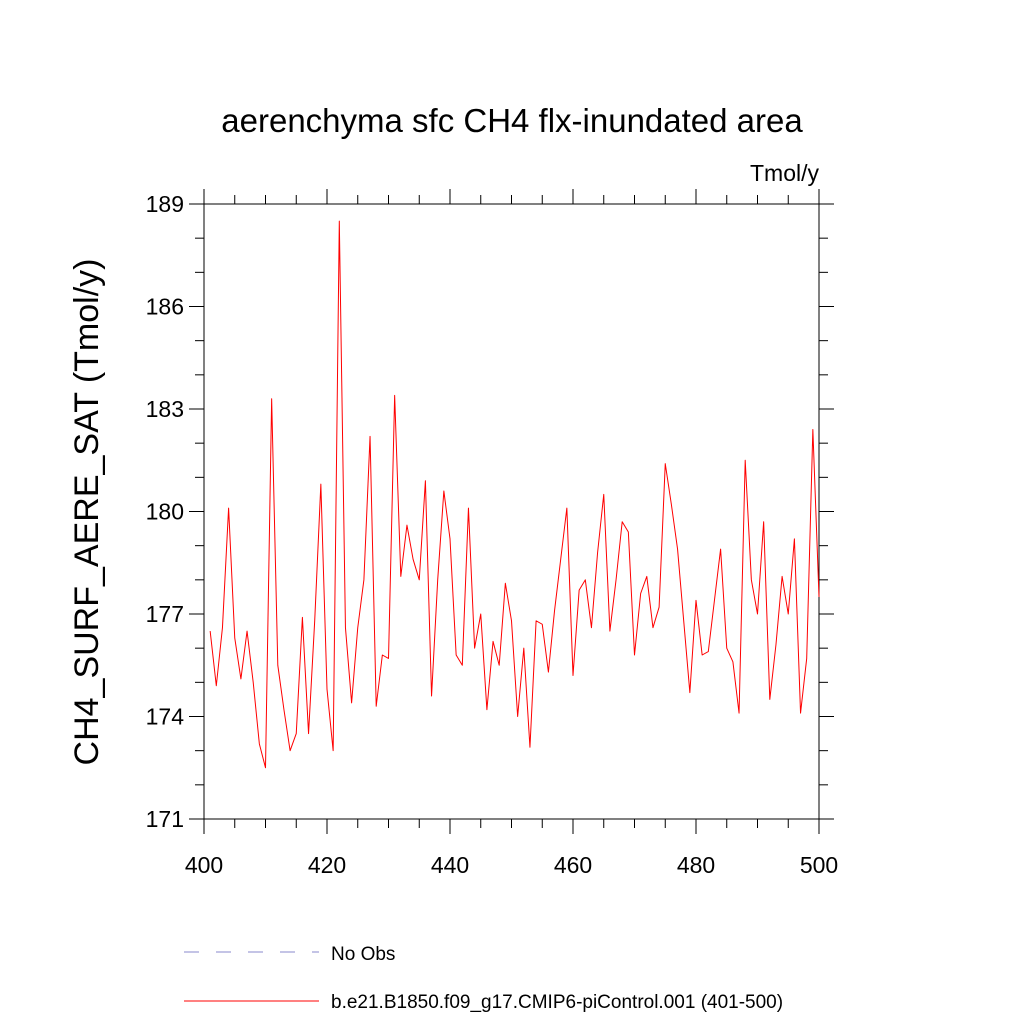 This screenshot has width=1024, height=1024. Describe the element at coordinates (573, 865) in the screenshot. I see `x-tick-label: 460` at that location.